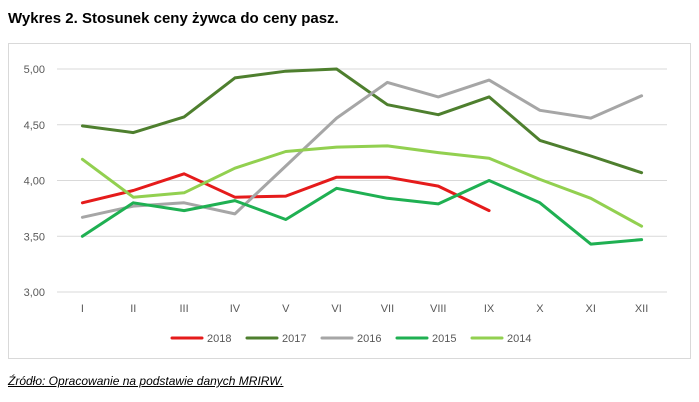  I want to click on y-tick-label: 4,00, so click(34, 182).